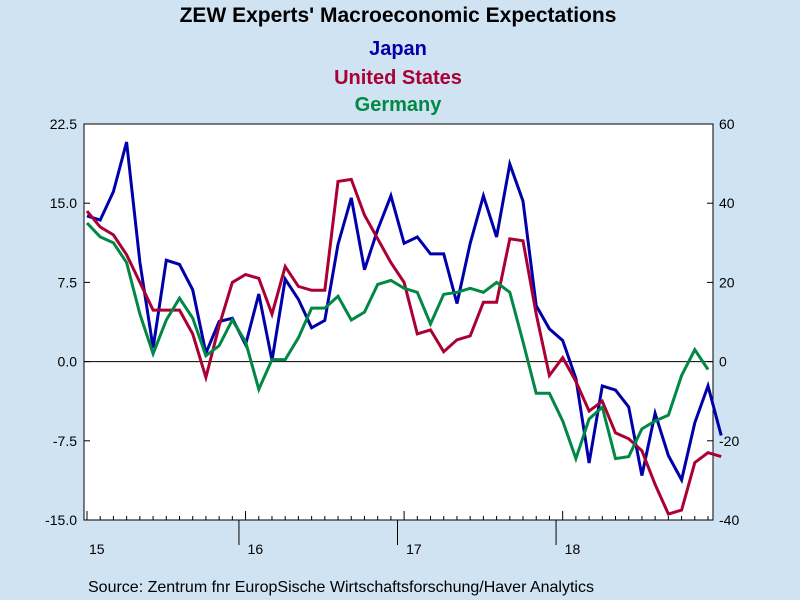 The image size is (800, 600). What do you see at coordinates (63, 203) in the screenshot?
I see `left-tick-label: 15.0` at bounding box center [63, 203].